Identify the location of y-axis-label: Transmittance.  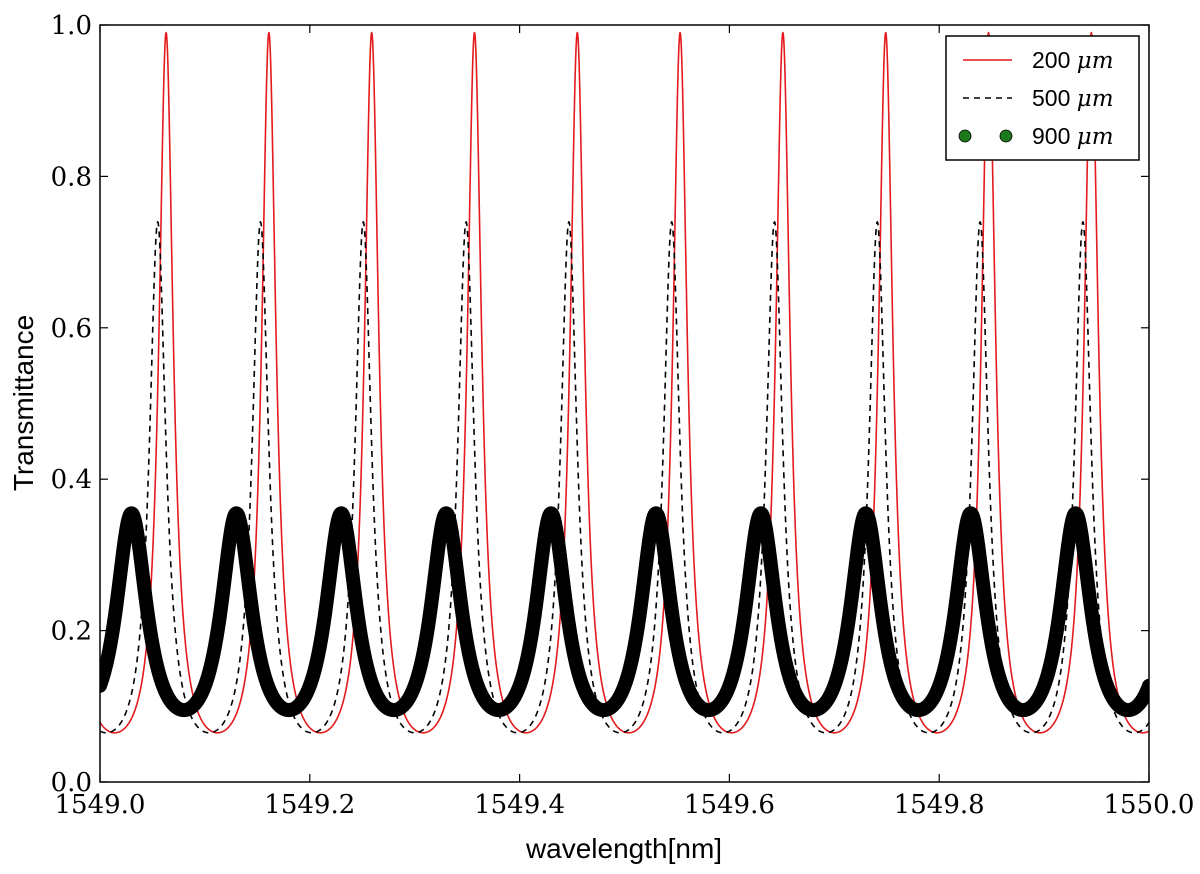
(23, 403).